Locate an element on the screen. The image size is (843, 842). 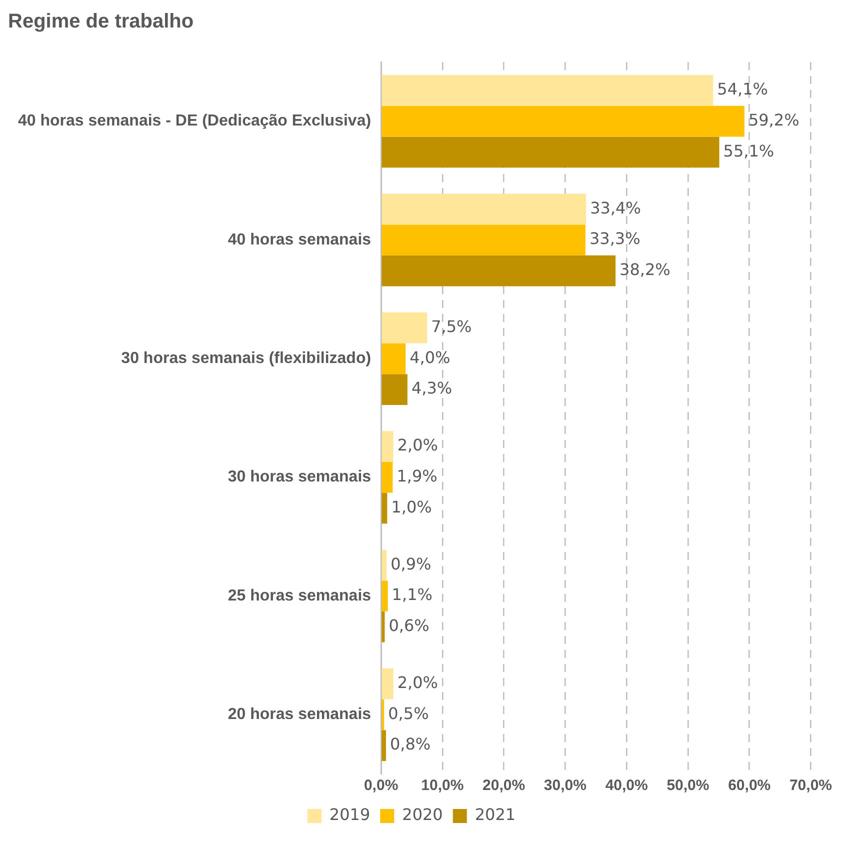
data-label: 1,0% is located at coordinates (411, 506).